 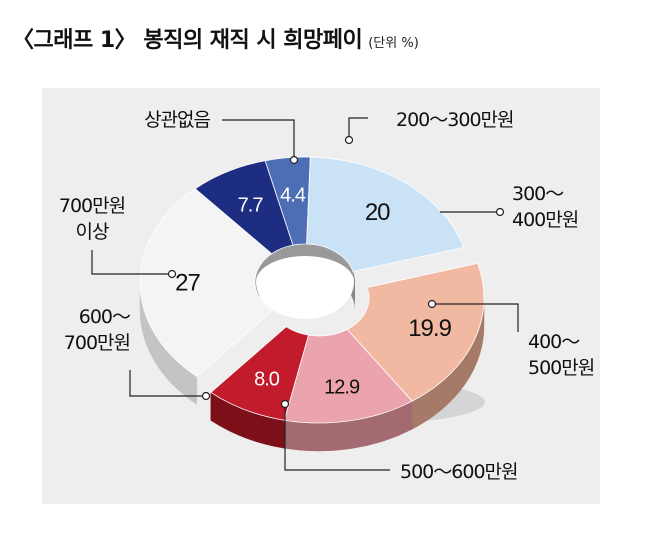 I want to click on category-label-6: 상관없음, so click(x=177, y=120).